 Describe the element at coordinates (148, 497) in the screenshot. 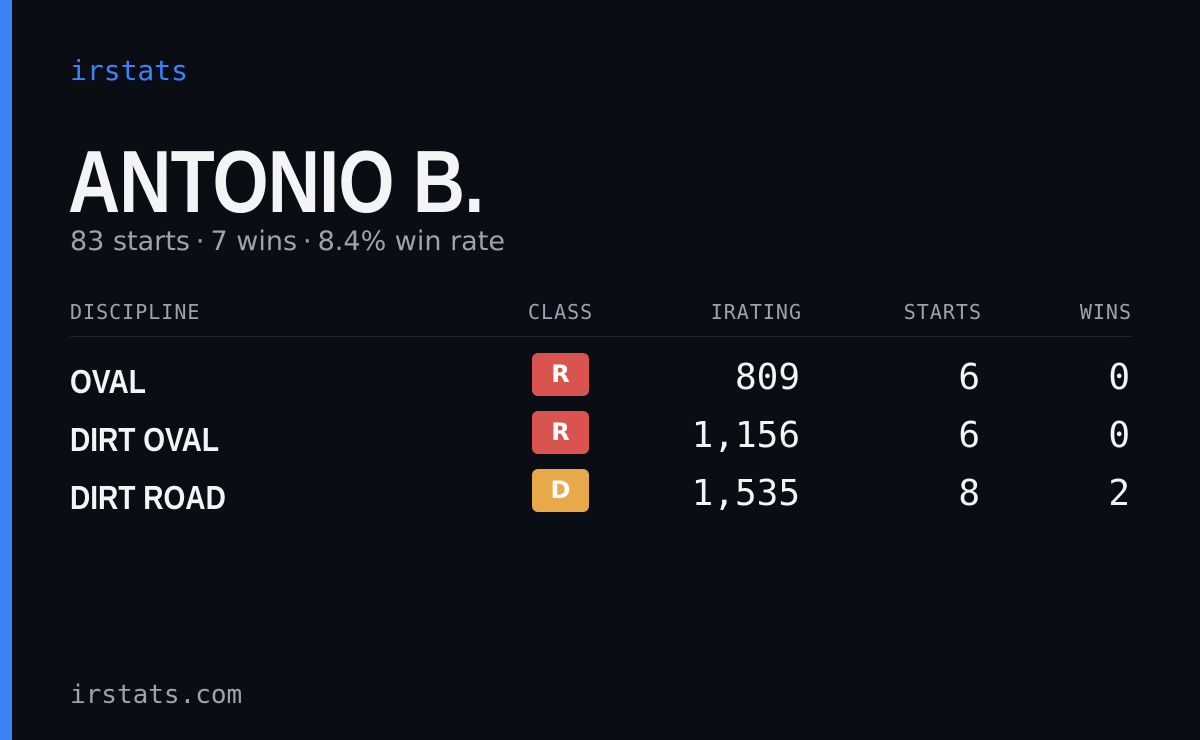

I see `discipline-name: DIRT ROAD` at that location.